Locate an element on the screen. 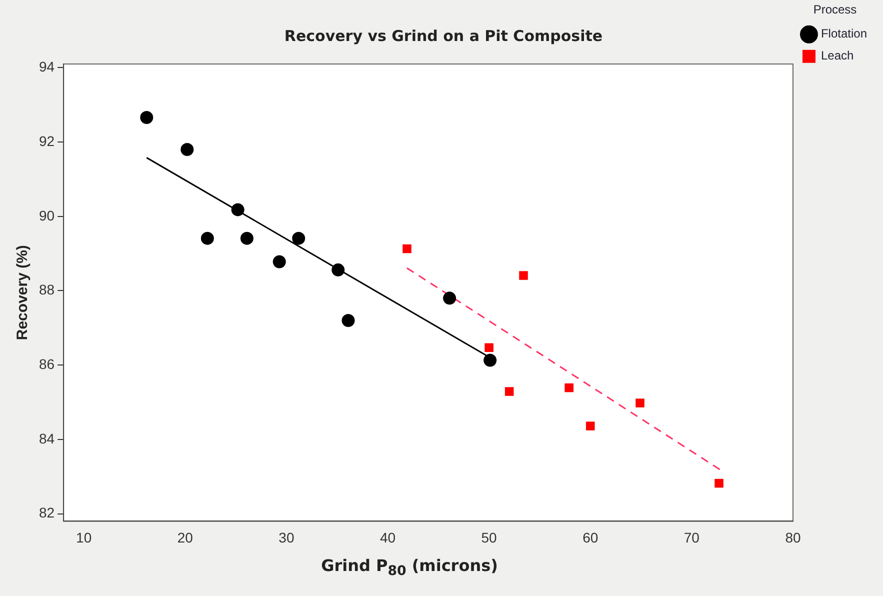  x-tick-label: 80 is located at coordinates (793, 537).